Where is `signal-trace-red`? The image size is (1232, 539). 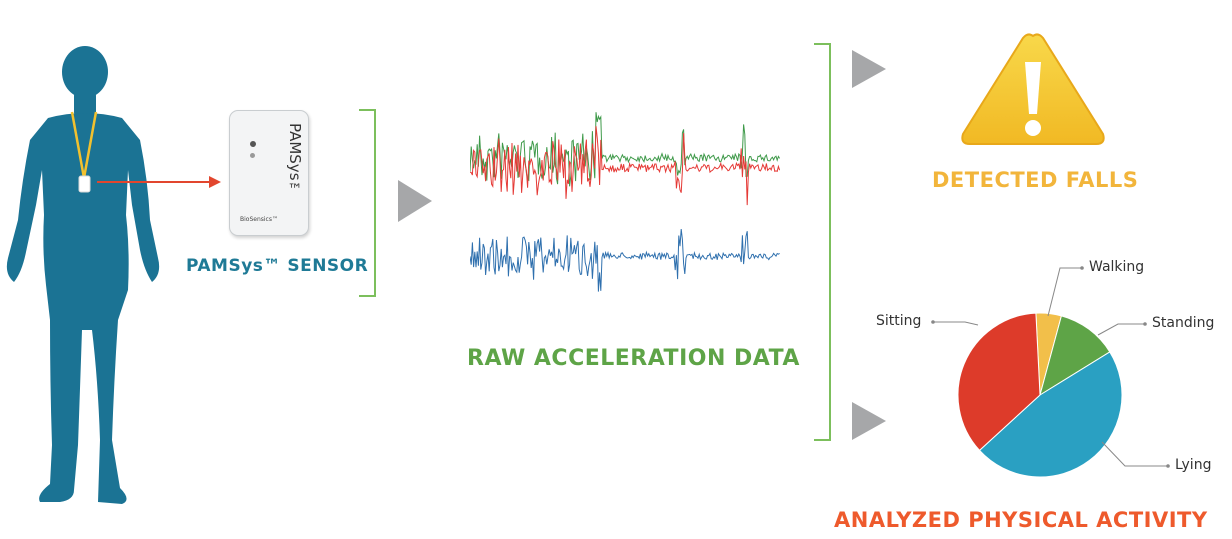
signal-trace-red is located at coordinates (625, 166).